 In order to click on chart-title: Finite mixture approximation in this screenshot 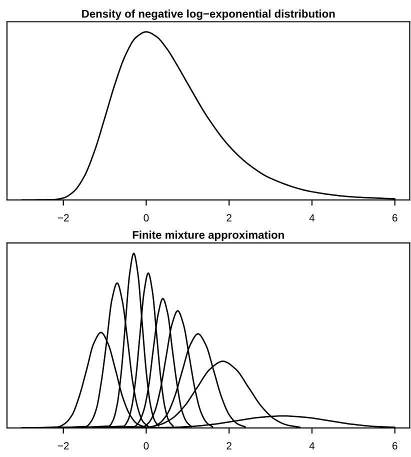, I will do `click(208, 236)`.